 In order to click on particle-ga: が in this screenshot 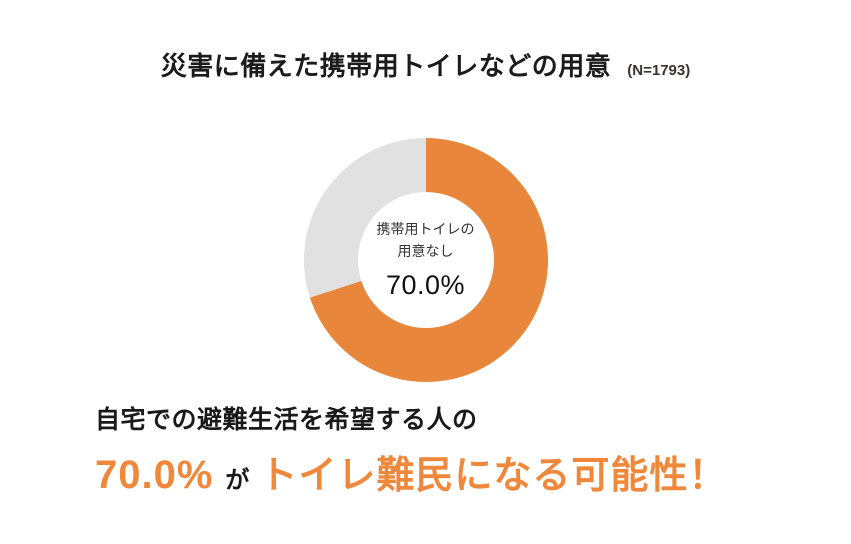, I will do `click(237, 480)`.